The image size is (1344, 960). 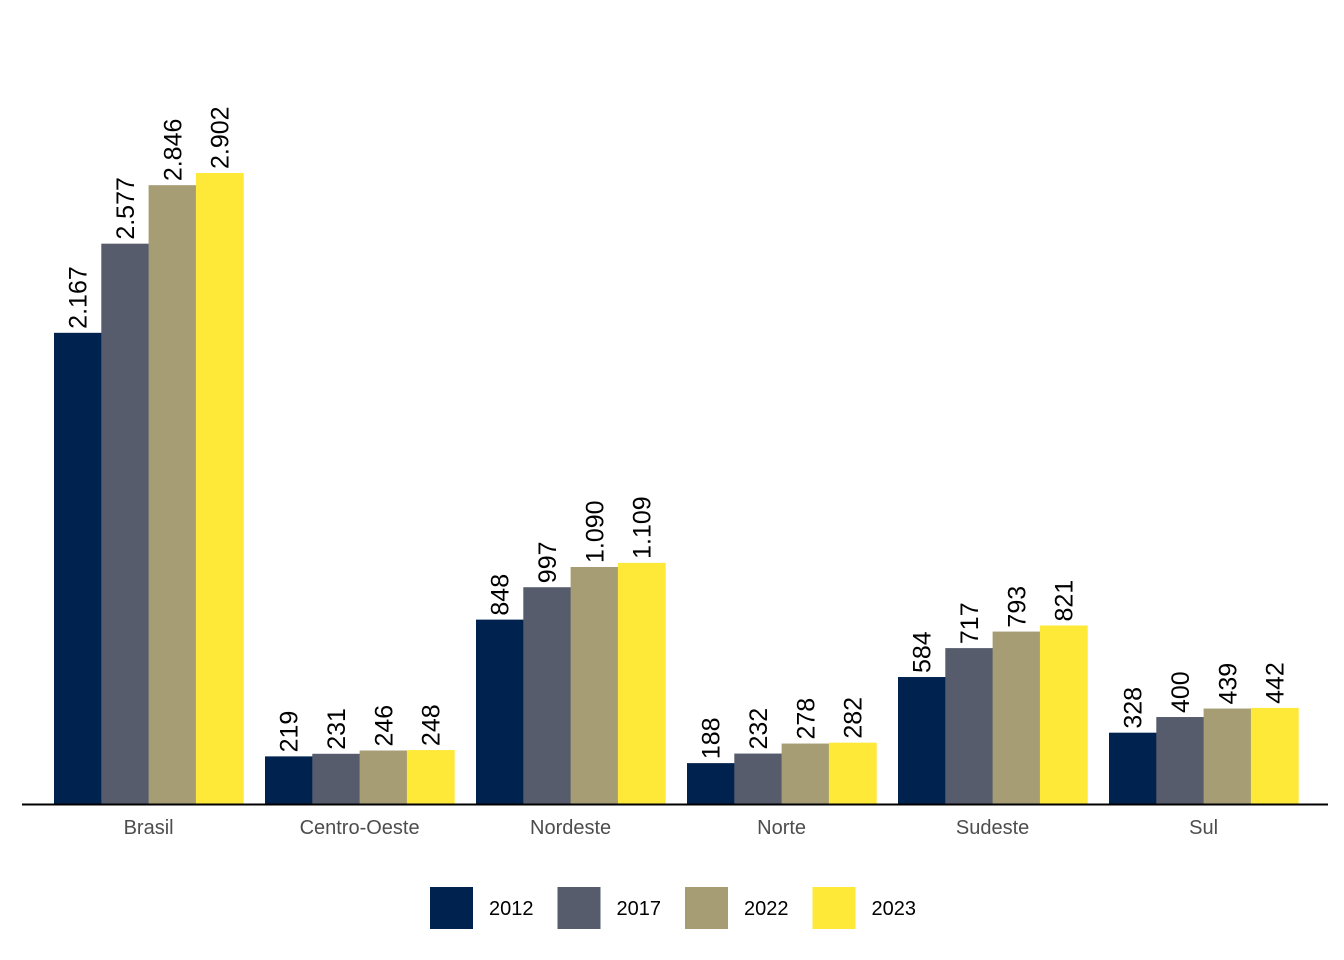 What do you see at coordinates (1274, 755) in the screenshot?
I see `bar-sul-2023` at bounding box center [1274, 755].